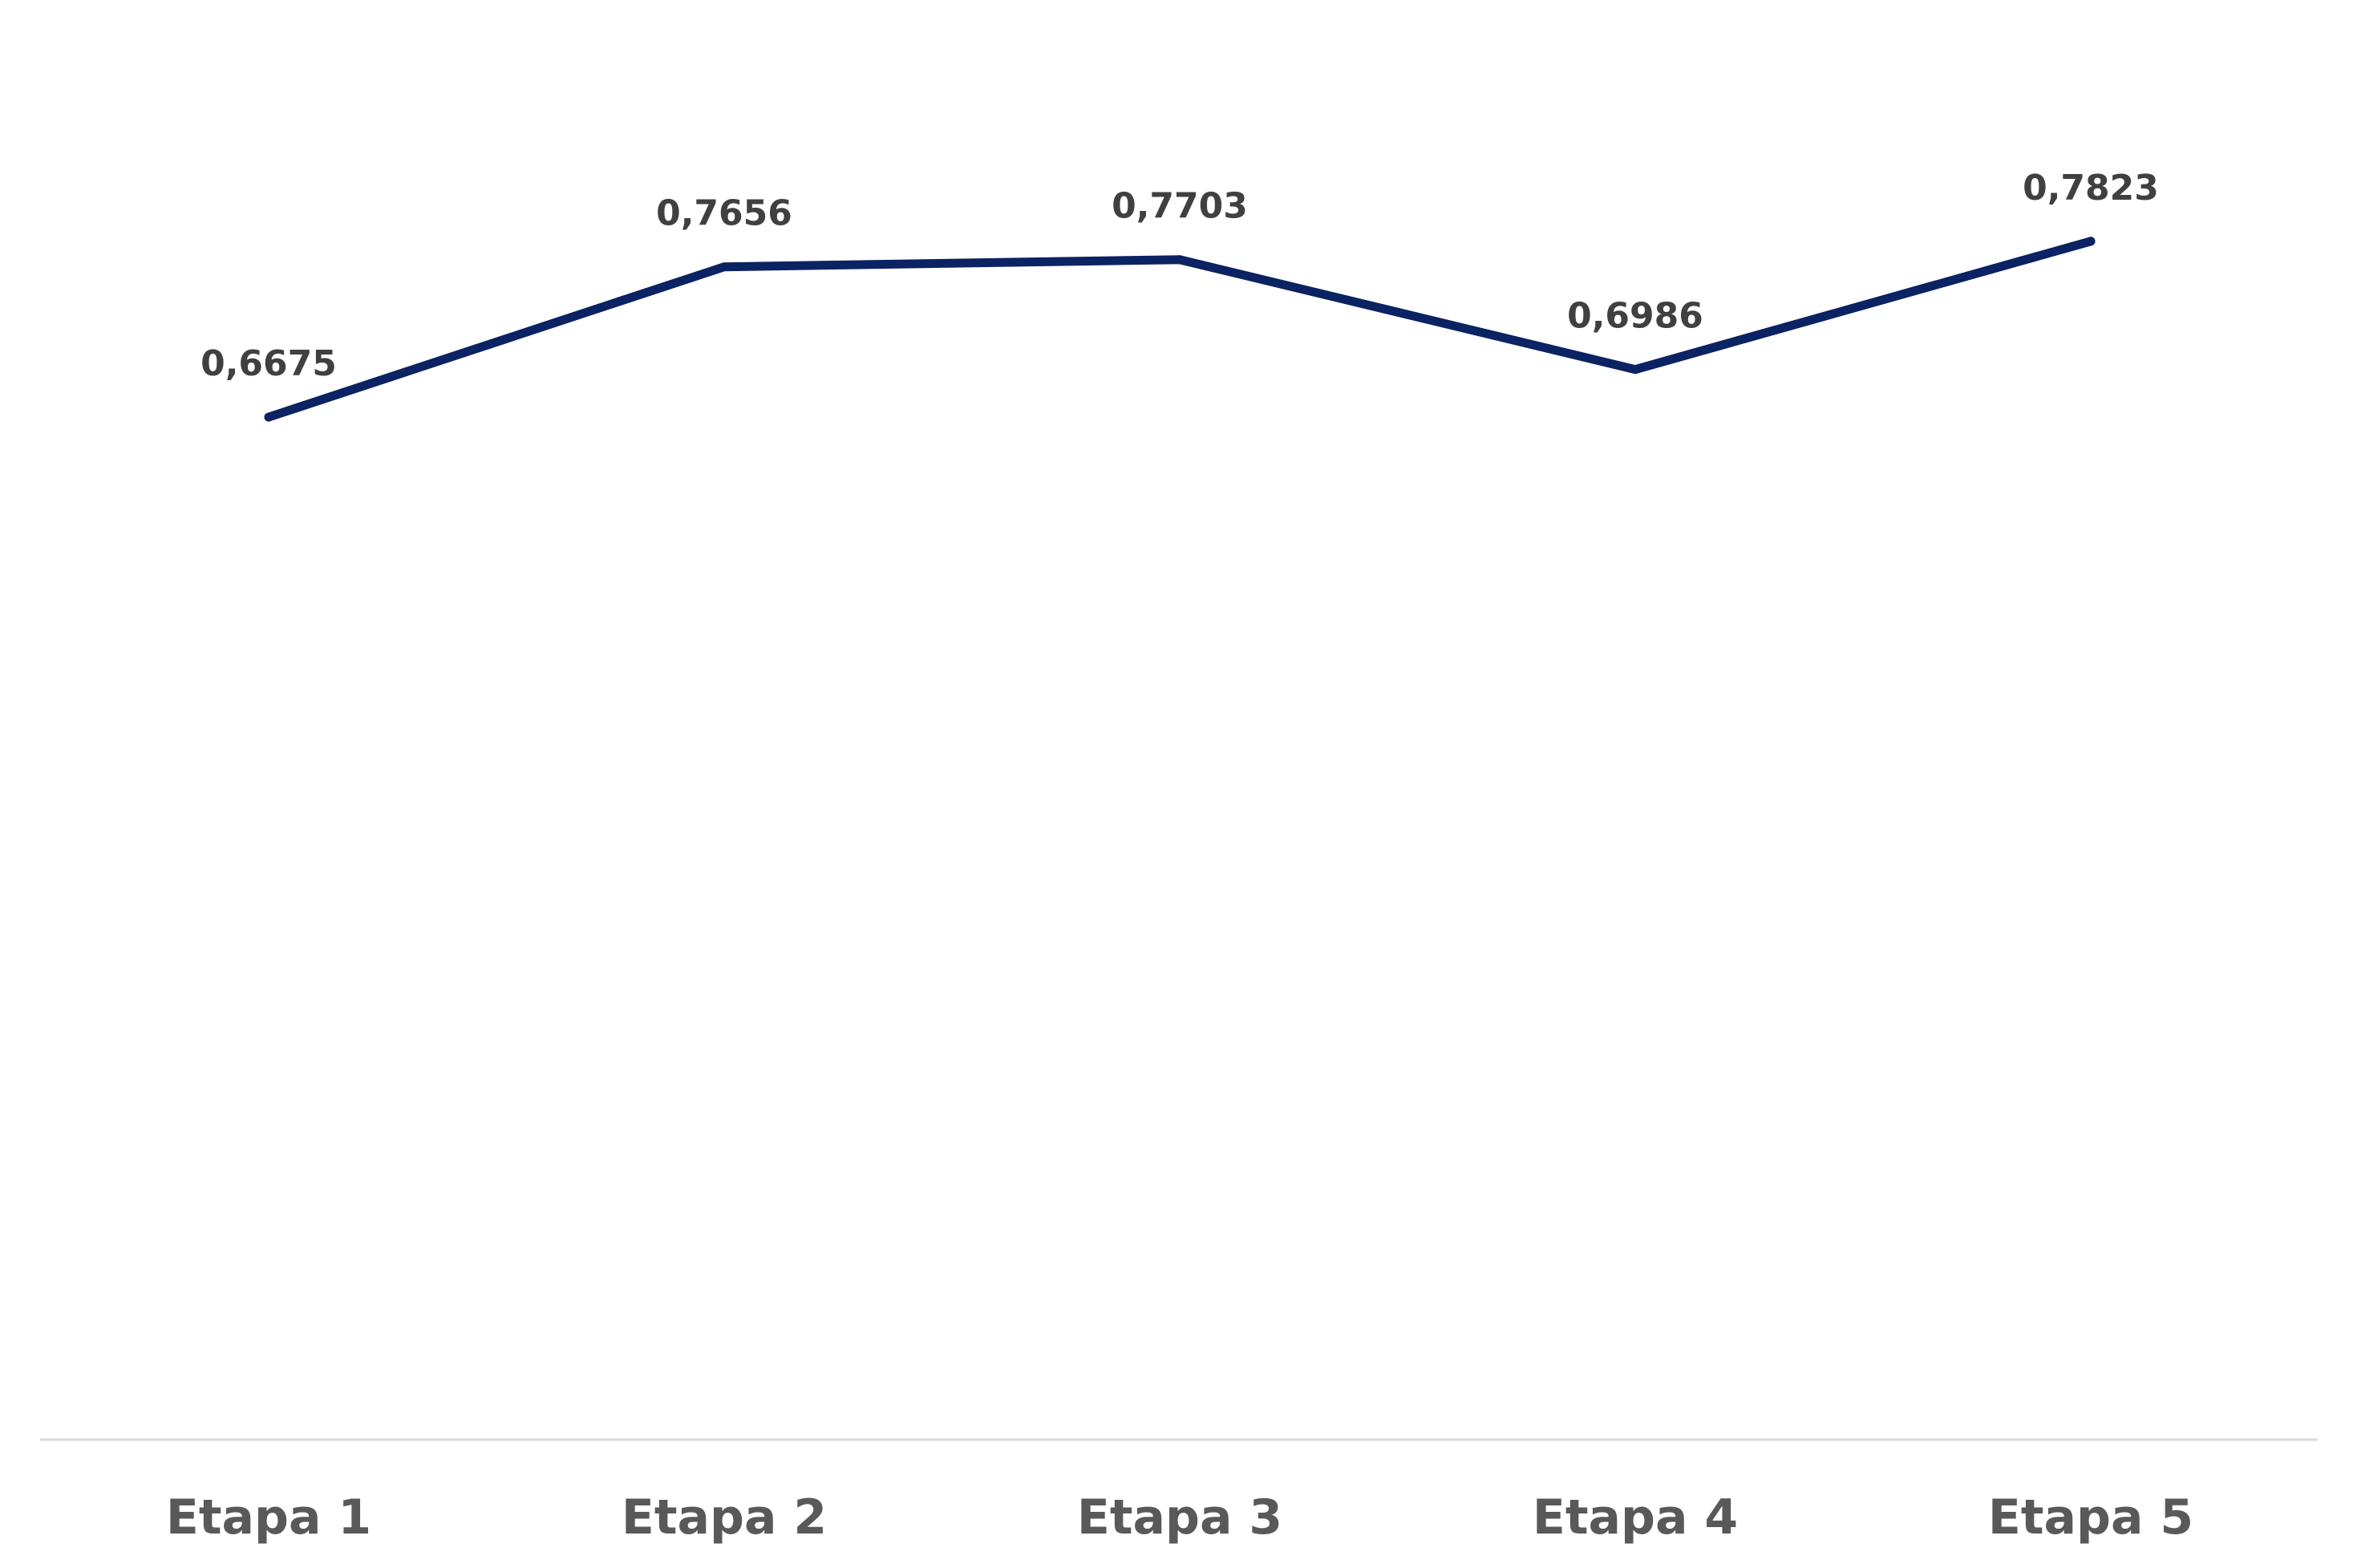 The height and width of the screenshot is (1568, 2353). I want to click on x-tick-labels: Etapa 1 Etapa 2 Etapa 3 Etapa 4 Etapa 5, so click(1179, 1517).